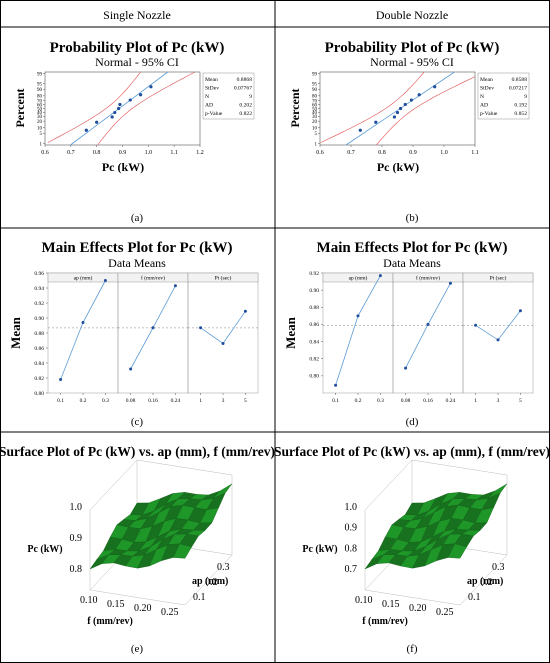 The width and height of the screenshot is (550, 663). What do you see at coordinates (314, 342) in the screenshot?
I see `y-tick-label: 0.84` at bounding box center [314, 342].